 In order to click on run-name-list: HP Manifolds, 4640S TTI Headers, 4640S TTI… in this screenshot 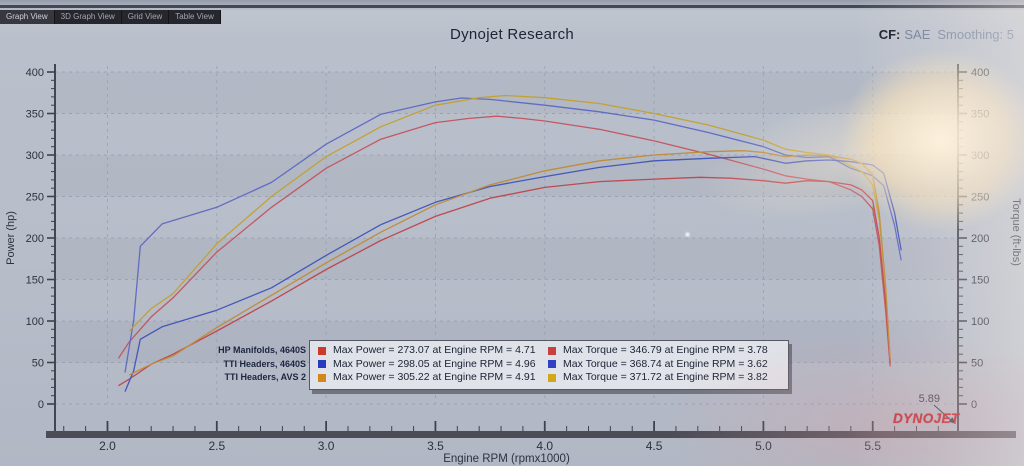, I will do `click(242, 362)`.